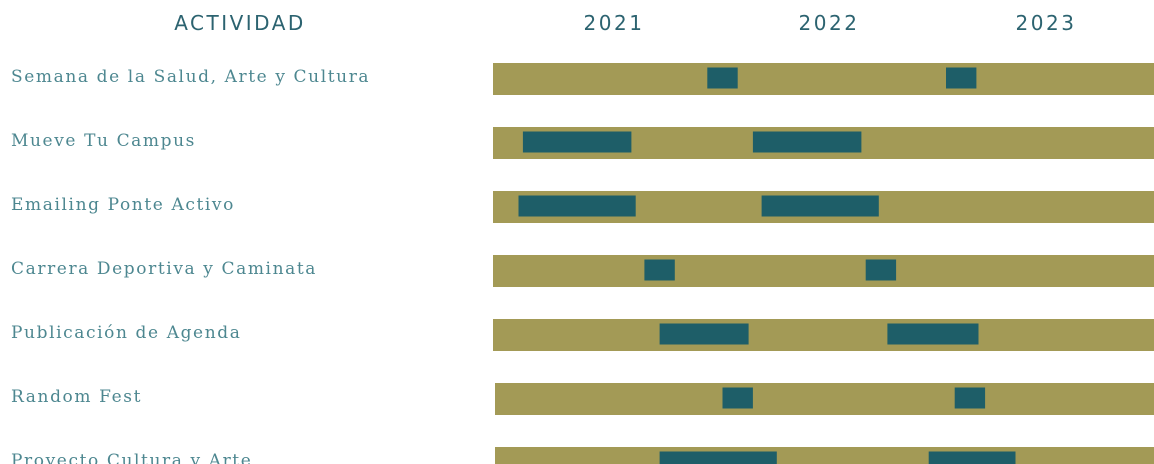 The height and width of the screenshot is (464, 1154). I want to click on year-label-2023: 2023, so click(1046, 23).